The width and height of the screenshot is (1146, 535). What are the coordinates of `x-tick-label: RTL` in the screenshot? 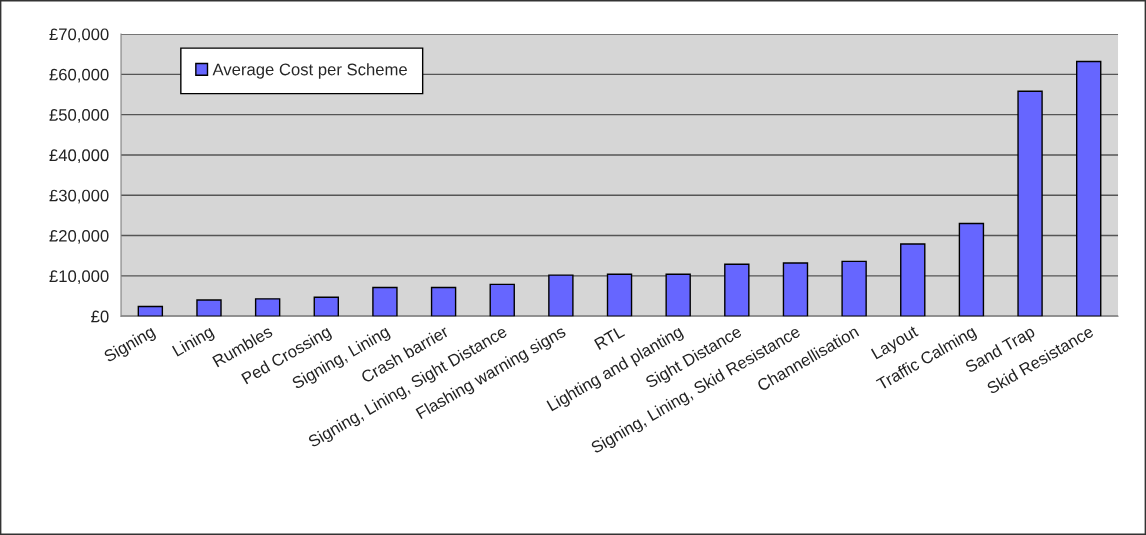 It's located at (610, 337).